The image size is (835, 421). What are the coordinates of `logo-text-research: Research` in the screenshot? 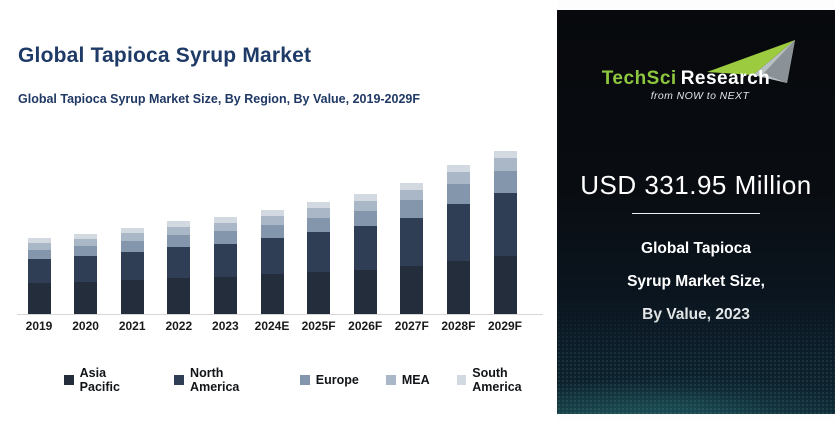 It's located at (725, 78).